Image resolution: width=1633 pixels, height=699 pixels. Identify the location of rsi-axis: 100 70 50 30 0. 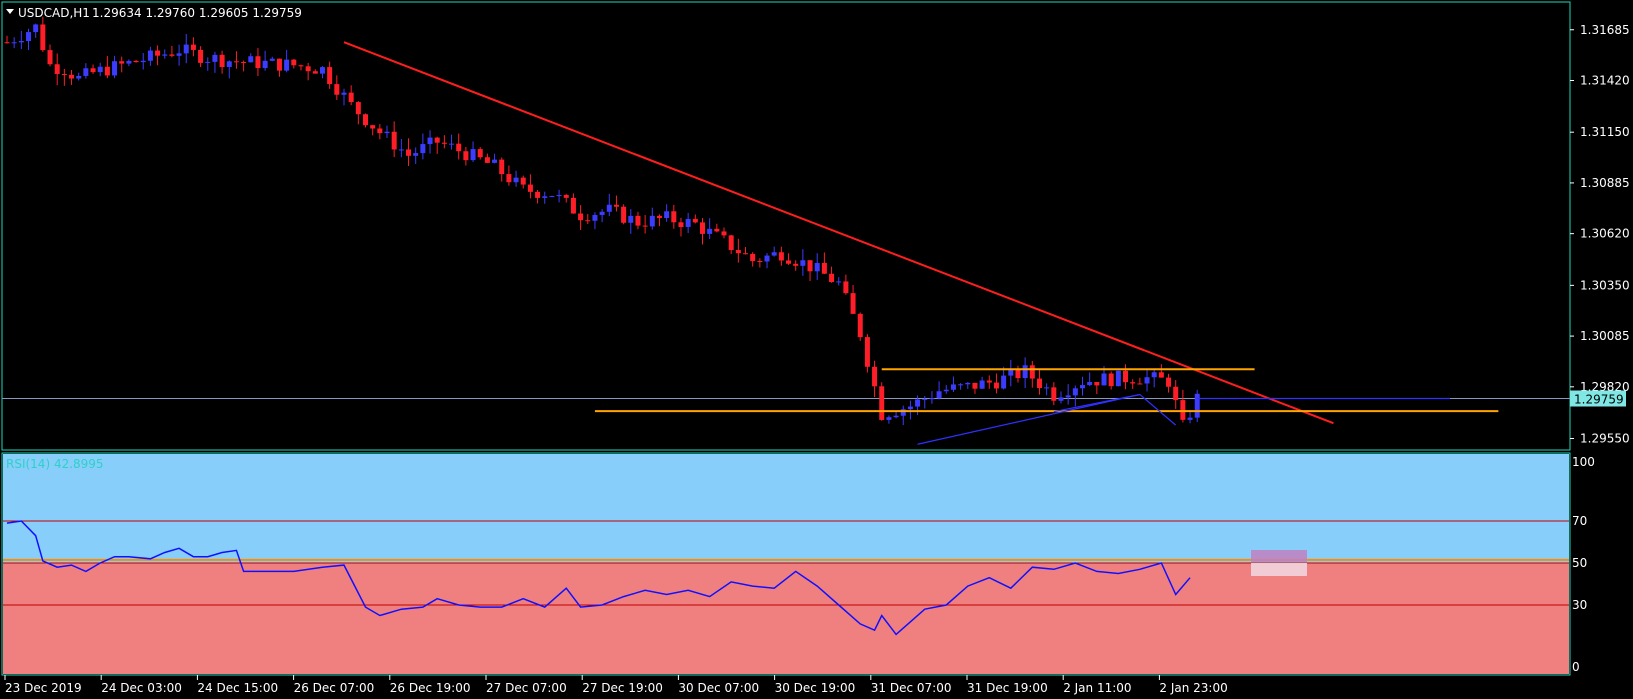
(1583, 564).